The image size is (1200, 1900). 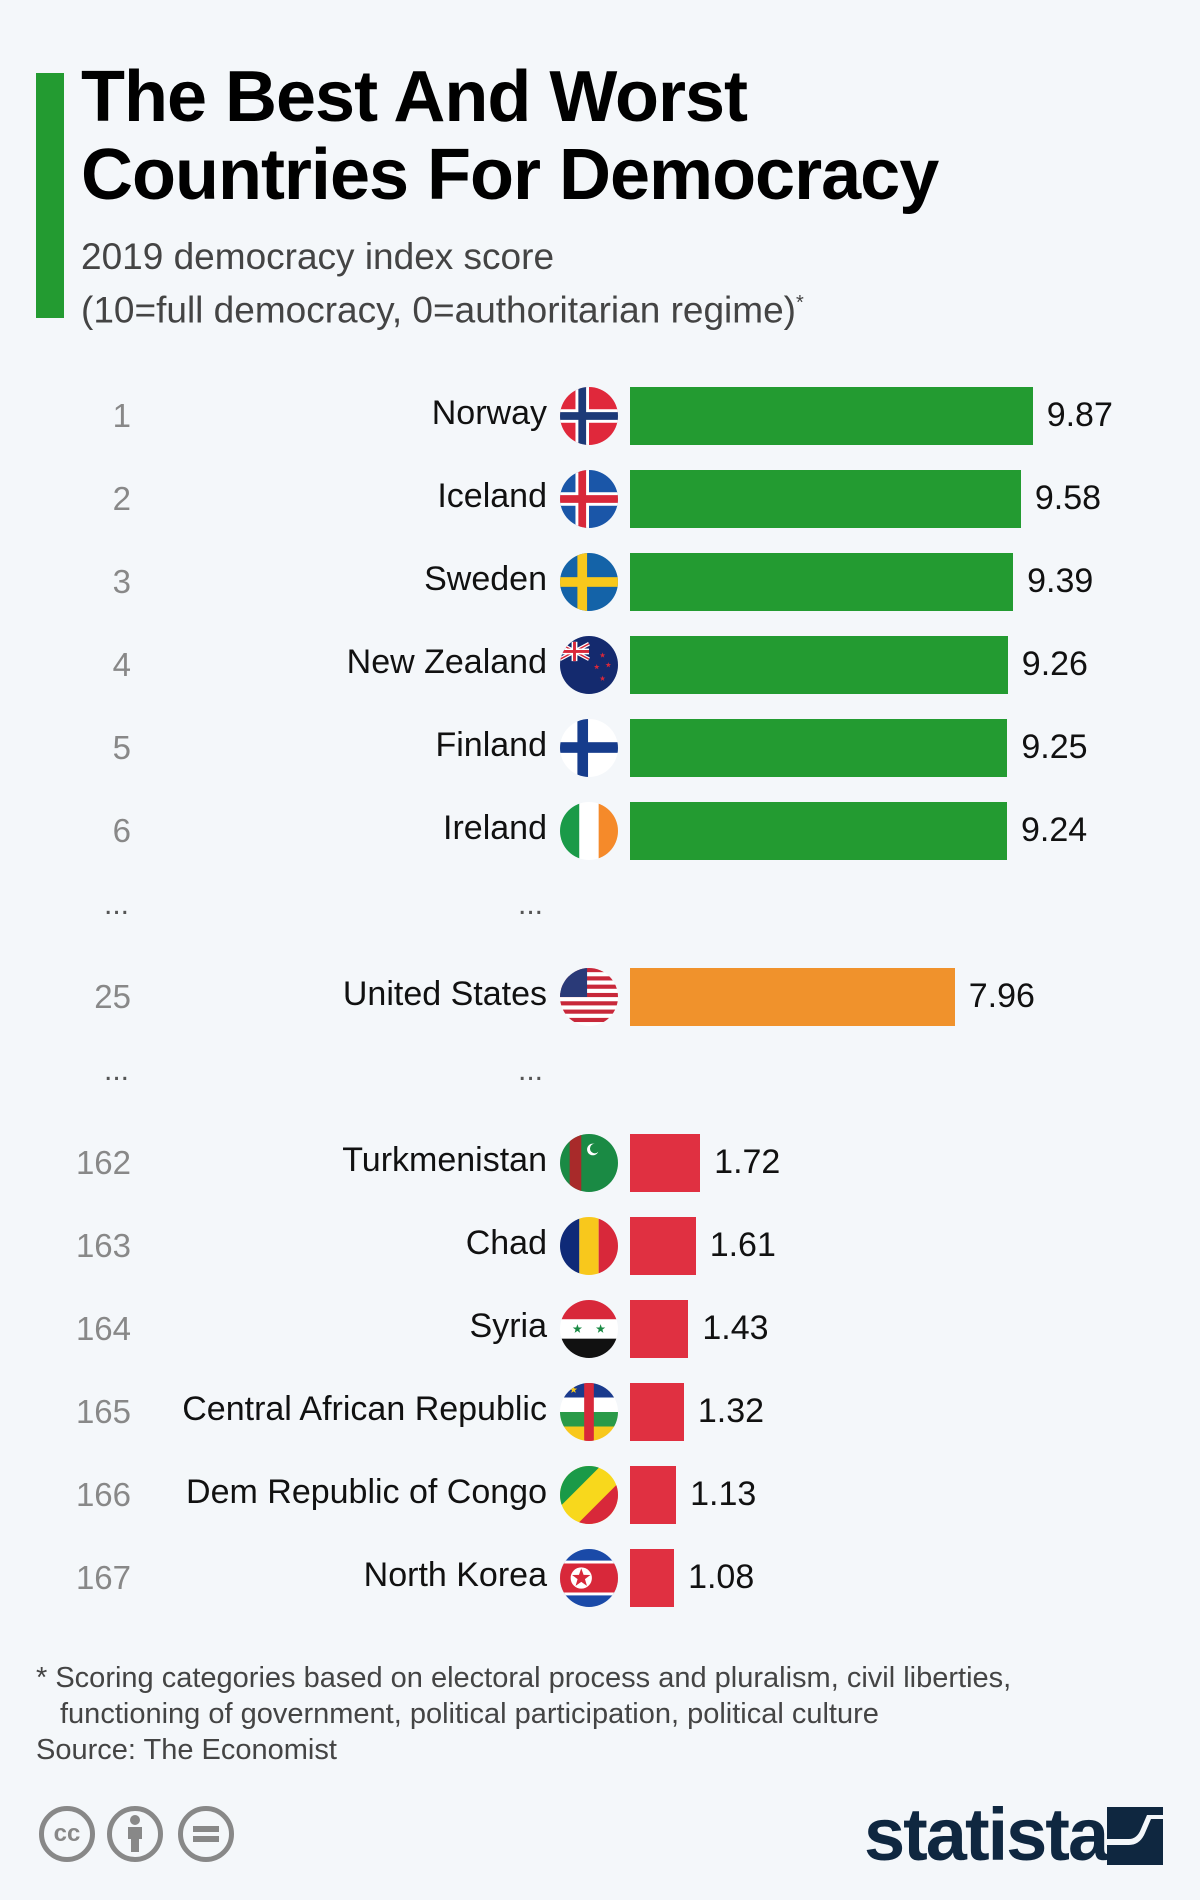 What do you see at coordinates (446, 662) in the screenshot?
I see `country-label: New Zealand` at bounding box center [446, 662].